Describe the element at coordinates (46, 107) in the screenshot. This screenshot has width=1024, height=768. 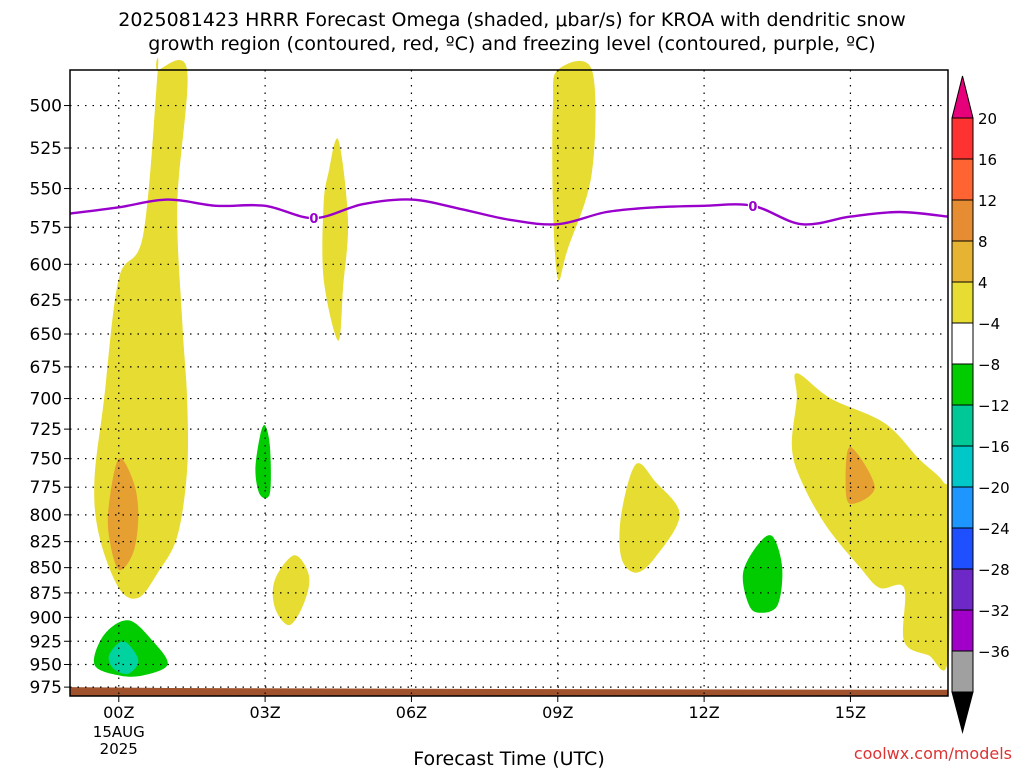
I see `y-tick-label: 500` at that location.